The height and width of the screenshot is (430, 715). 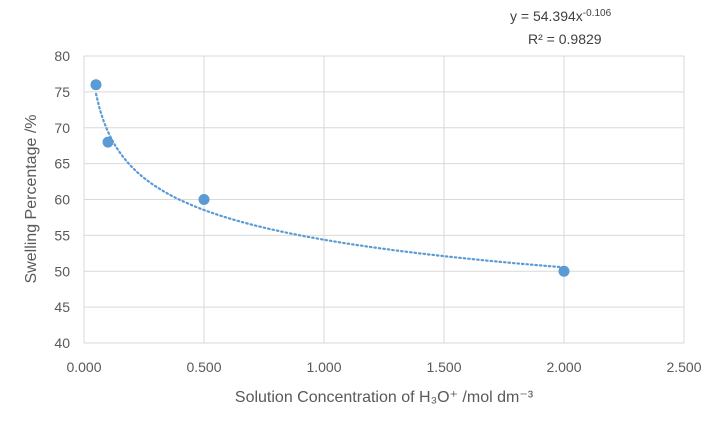 I want to click on y-tick-label: 60, so click(x=62, y=200).